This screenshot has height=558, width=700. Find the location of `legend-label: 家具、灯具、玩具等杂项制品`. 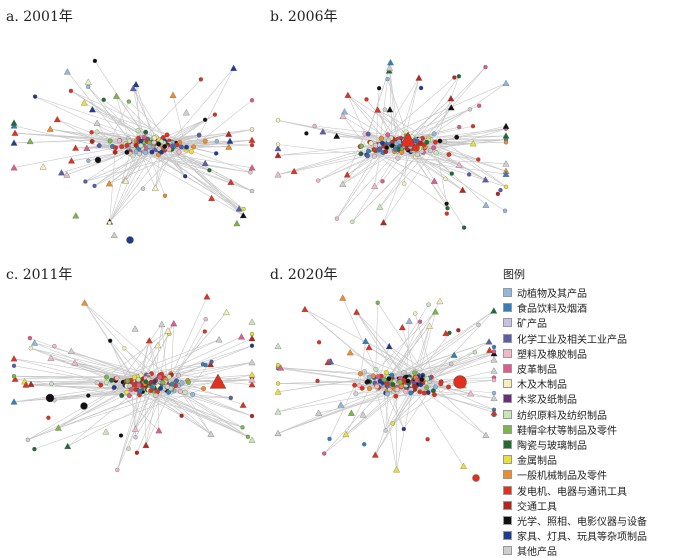

legend-label: 家具、灯具、玩具等杂项制品 is located at coordinates (582, 535).